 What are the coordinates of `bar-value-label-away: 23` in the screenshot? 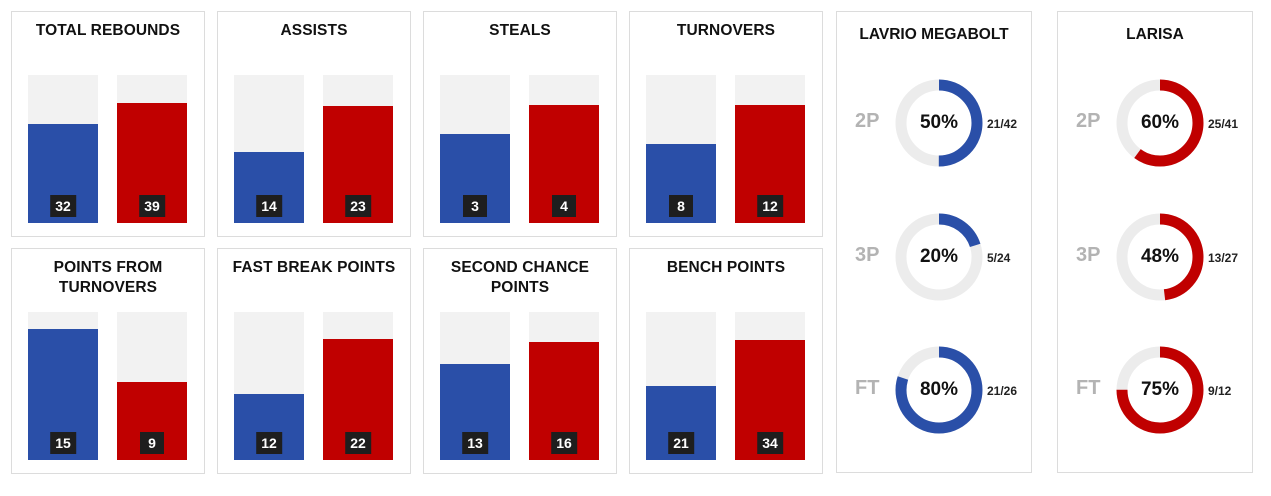 It's located at (358, 206).